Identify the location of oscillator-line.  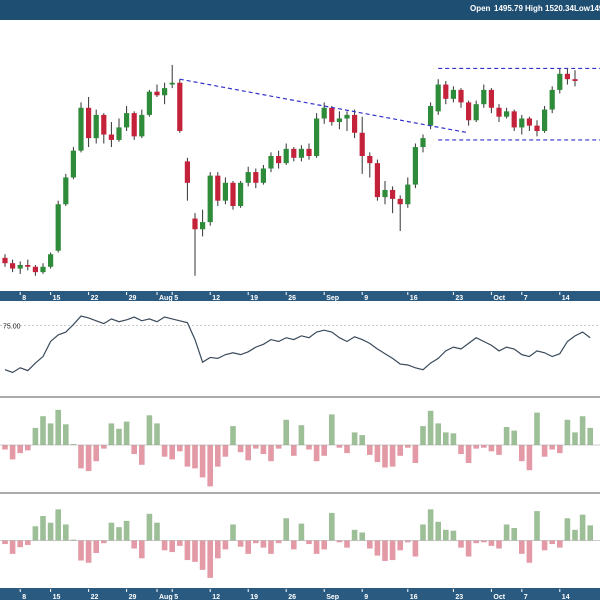
(297, 344).